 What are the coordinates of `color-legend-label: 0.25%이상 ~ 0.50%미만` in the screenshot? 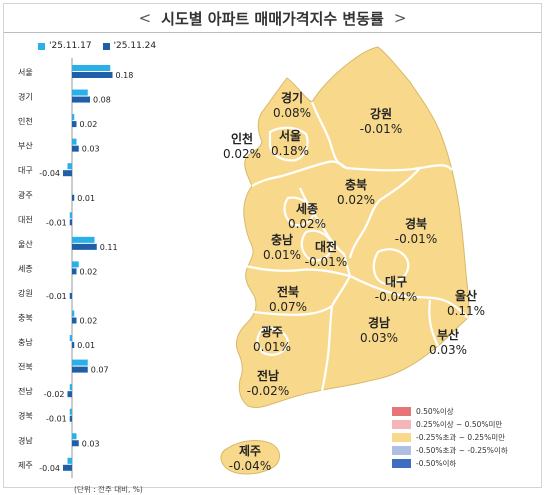 It's located at (459, 424).